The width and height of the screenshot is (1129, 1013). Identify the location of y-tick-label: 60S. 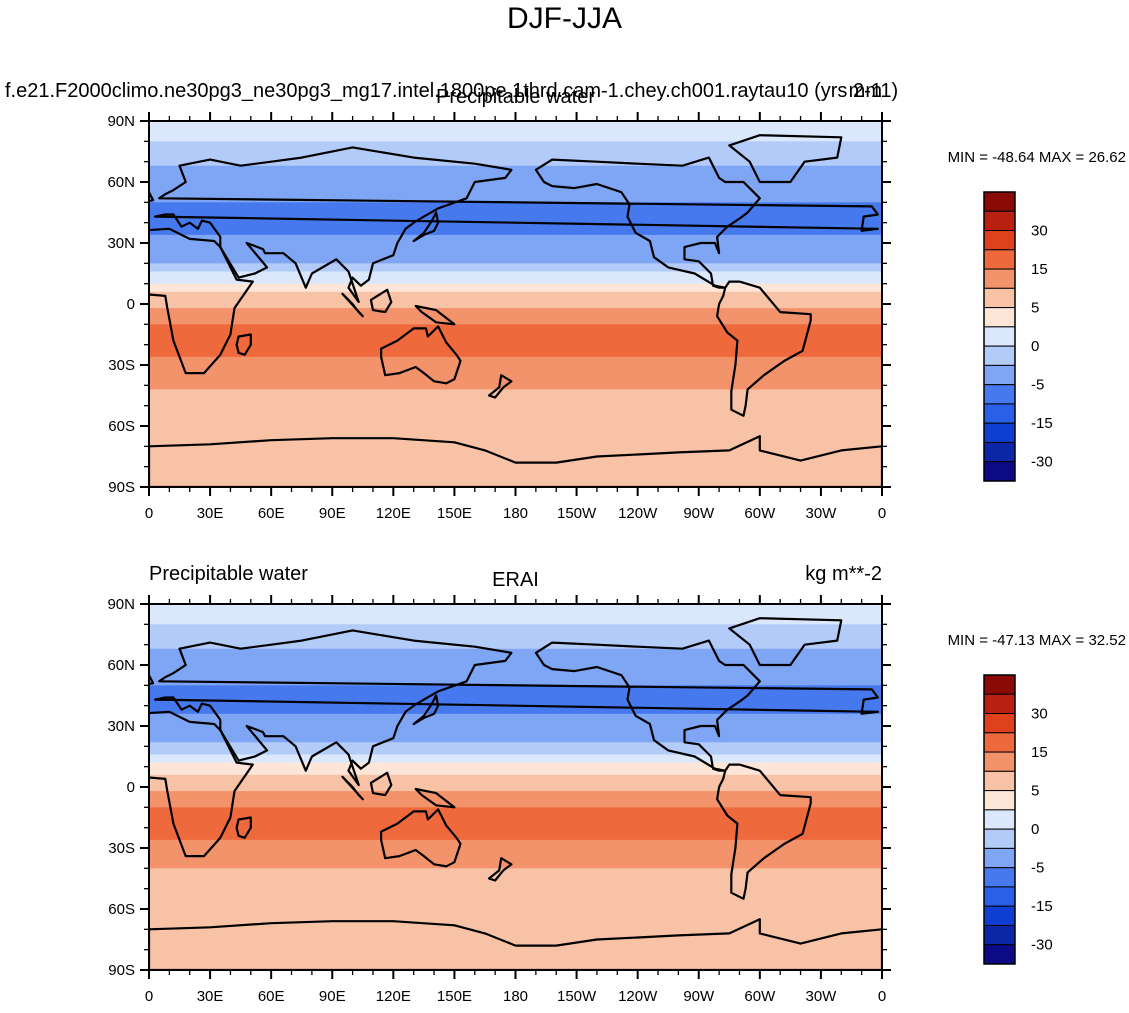
(121, 909).